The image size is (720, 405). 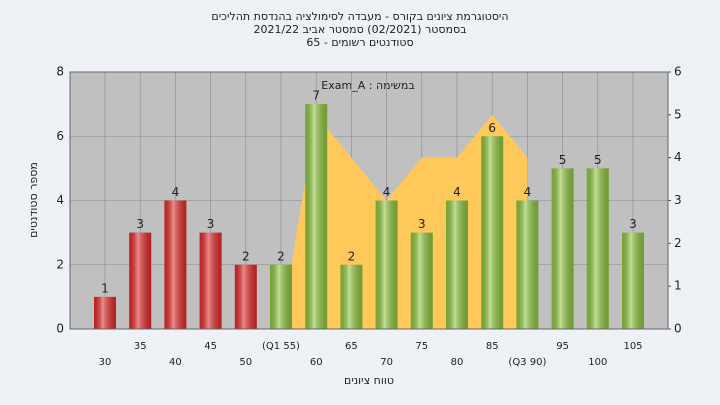 I want to click on y-tick-label: 8, so click(x=60, y=72).